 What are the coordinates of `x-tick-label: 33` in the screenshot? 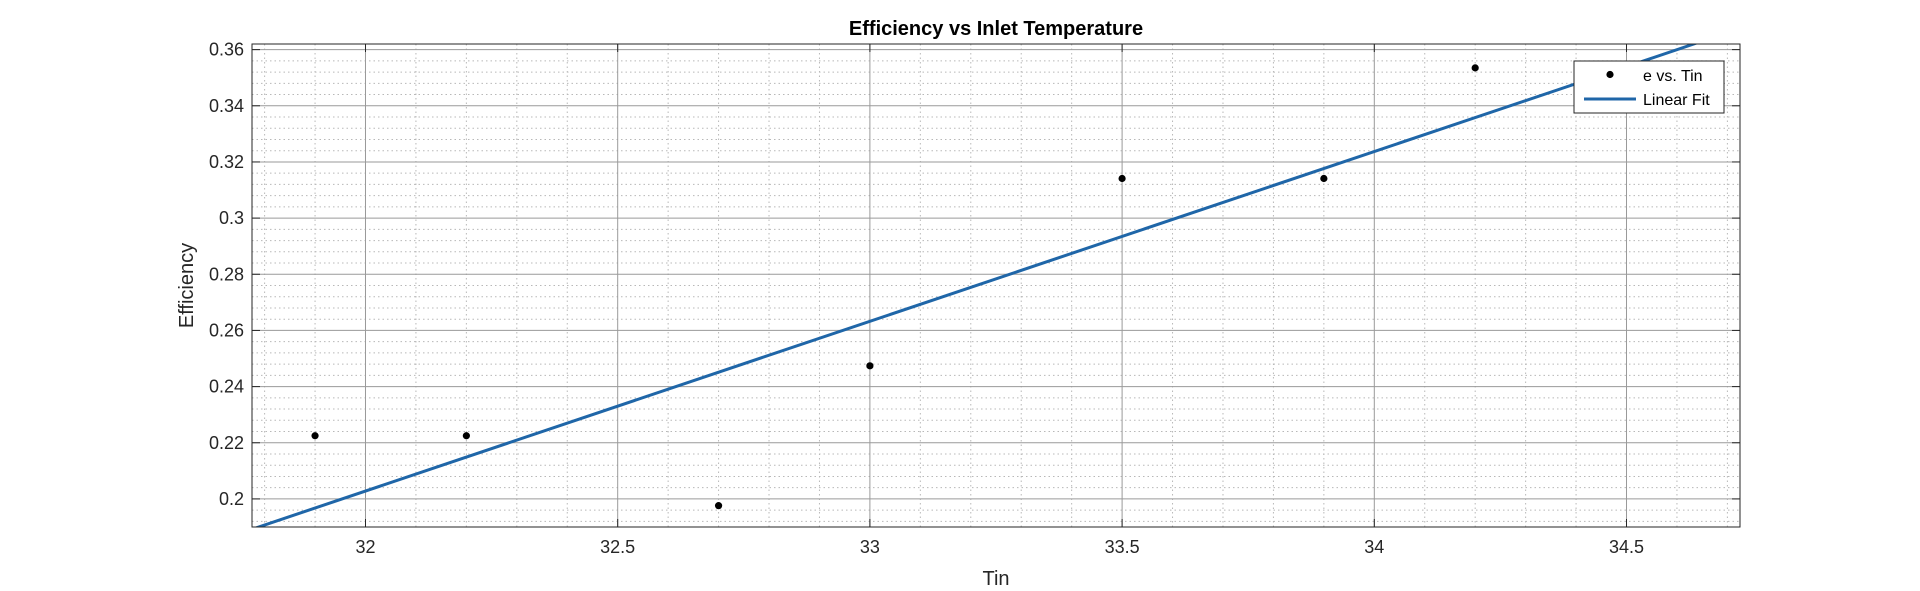 It's located at (870, 547).